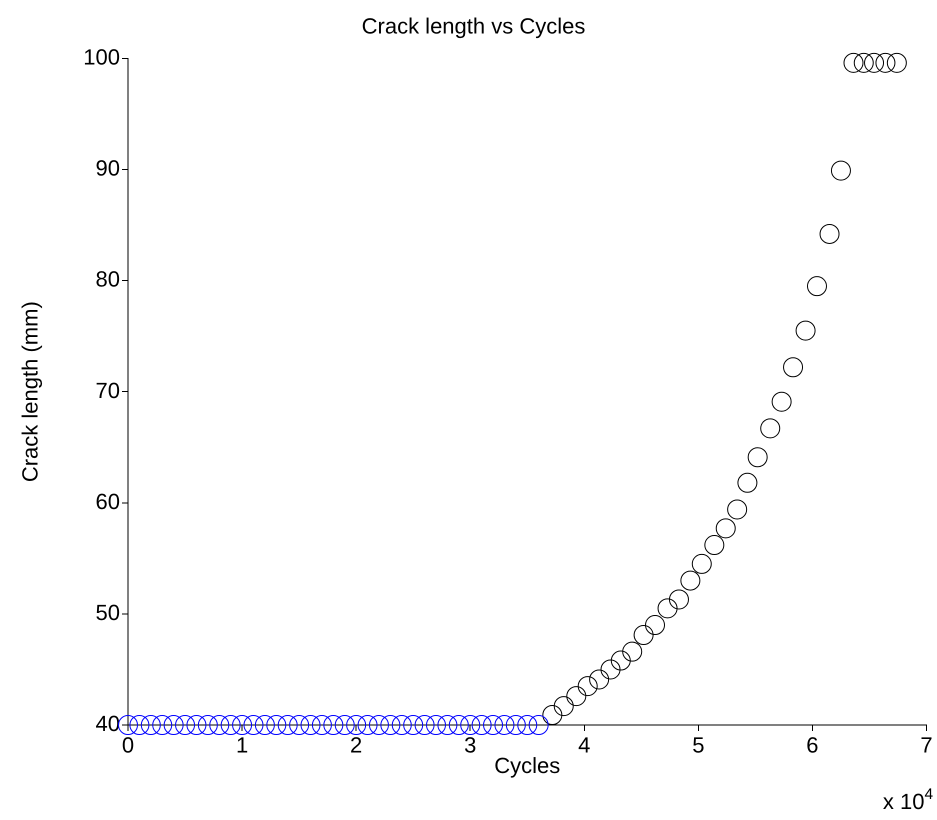 This screenshot has height=820, width=937. Describe the element at coordinates (108, 390) in the screenshot. I see `y-tick-label: 70` at that location.